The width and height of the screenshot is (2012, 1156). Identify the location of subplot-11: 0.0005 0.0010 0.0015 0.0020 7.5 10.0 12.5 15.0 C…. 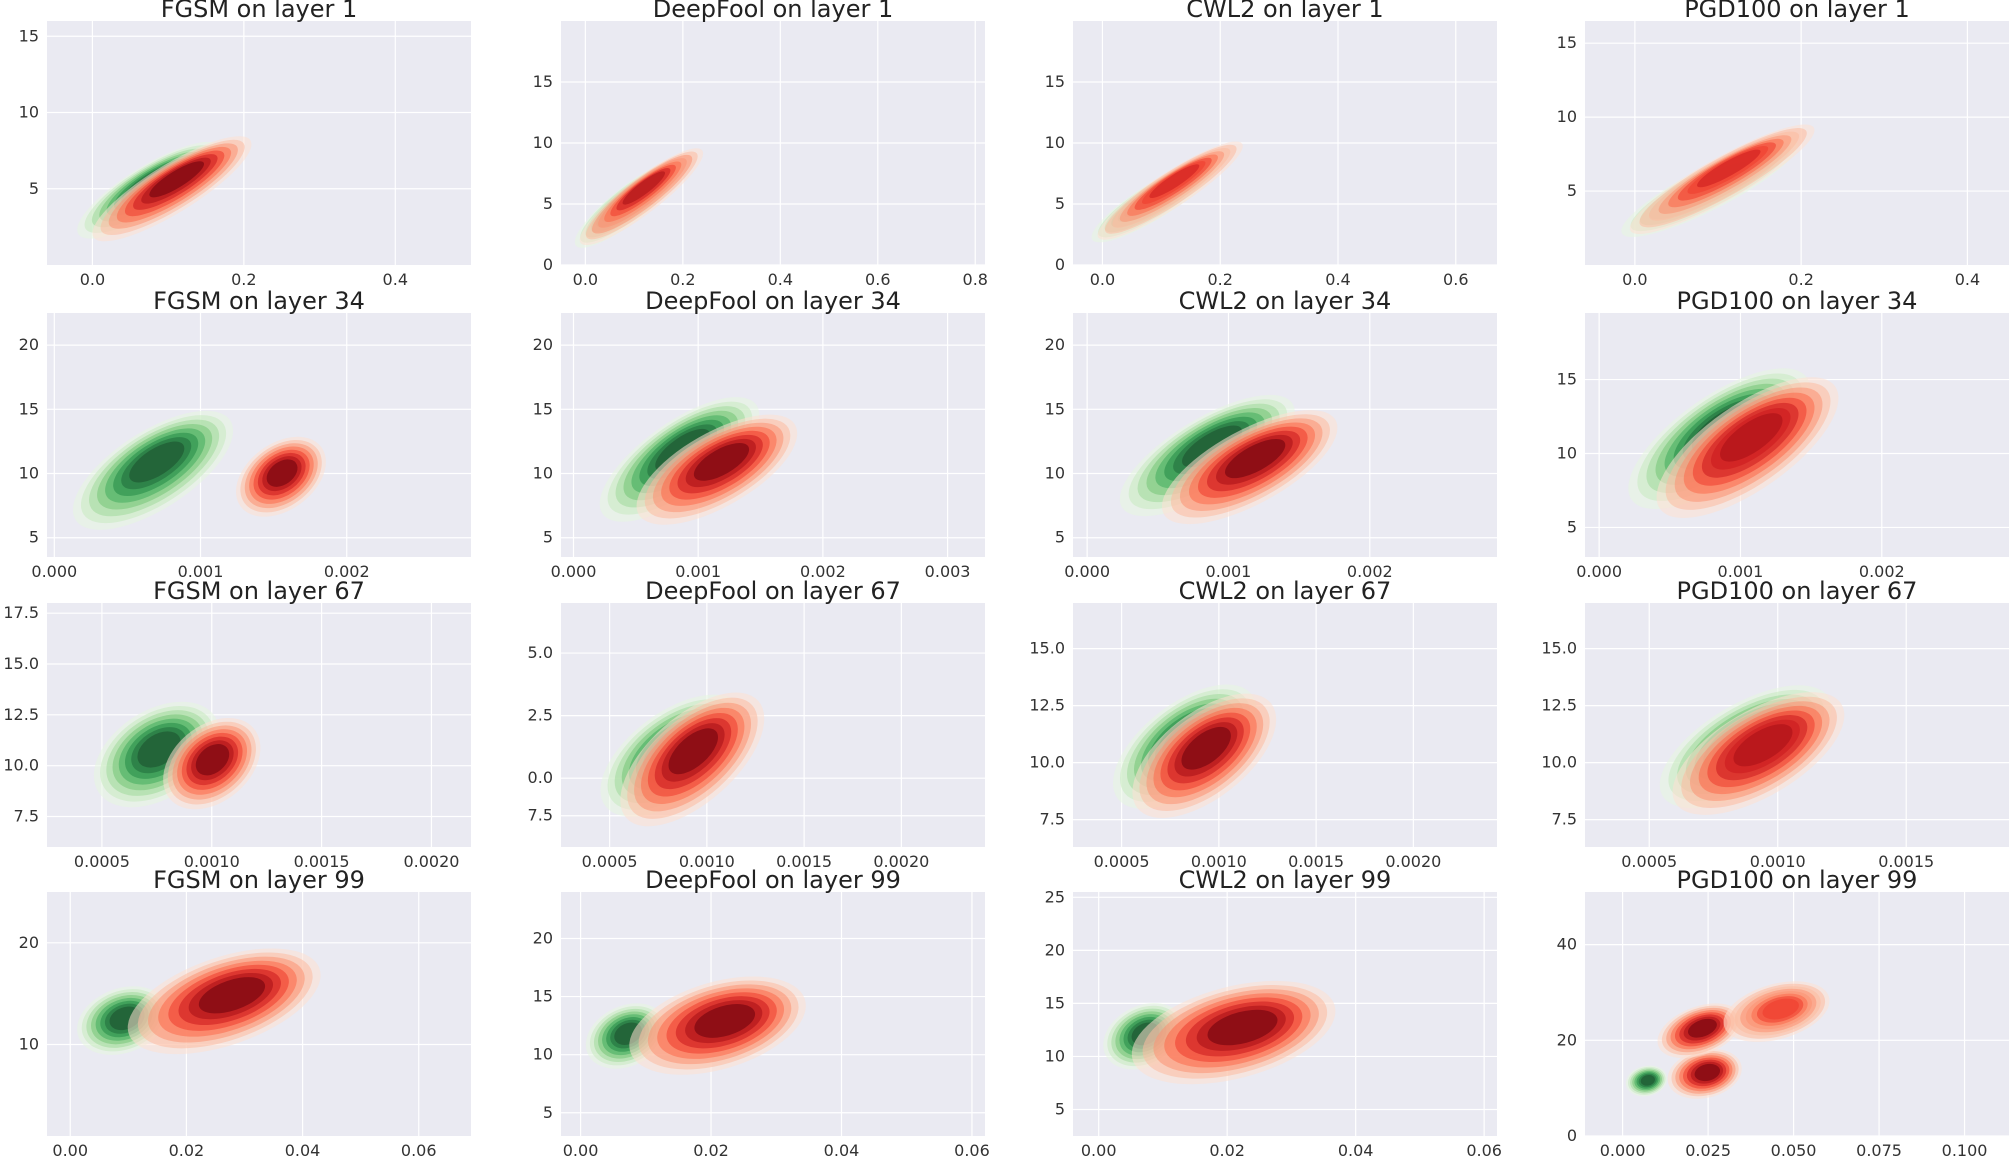
(1263, 724).